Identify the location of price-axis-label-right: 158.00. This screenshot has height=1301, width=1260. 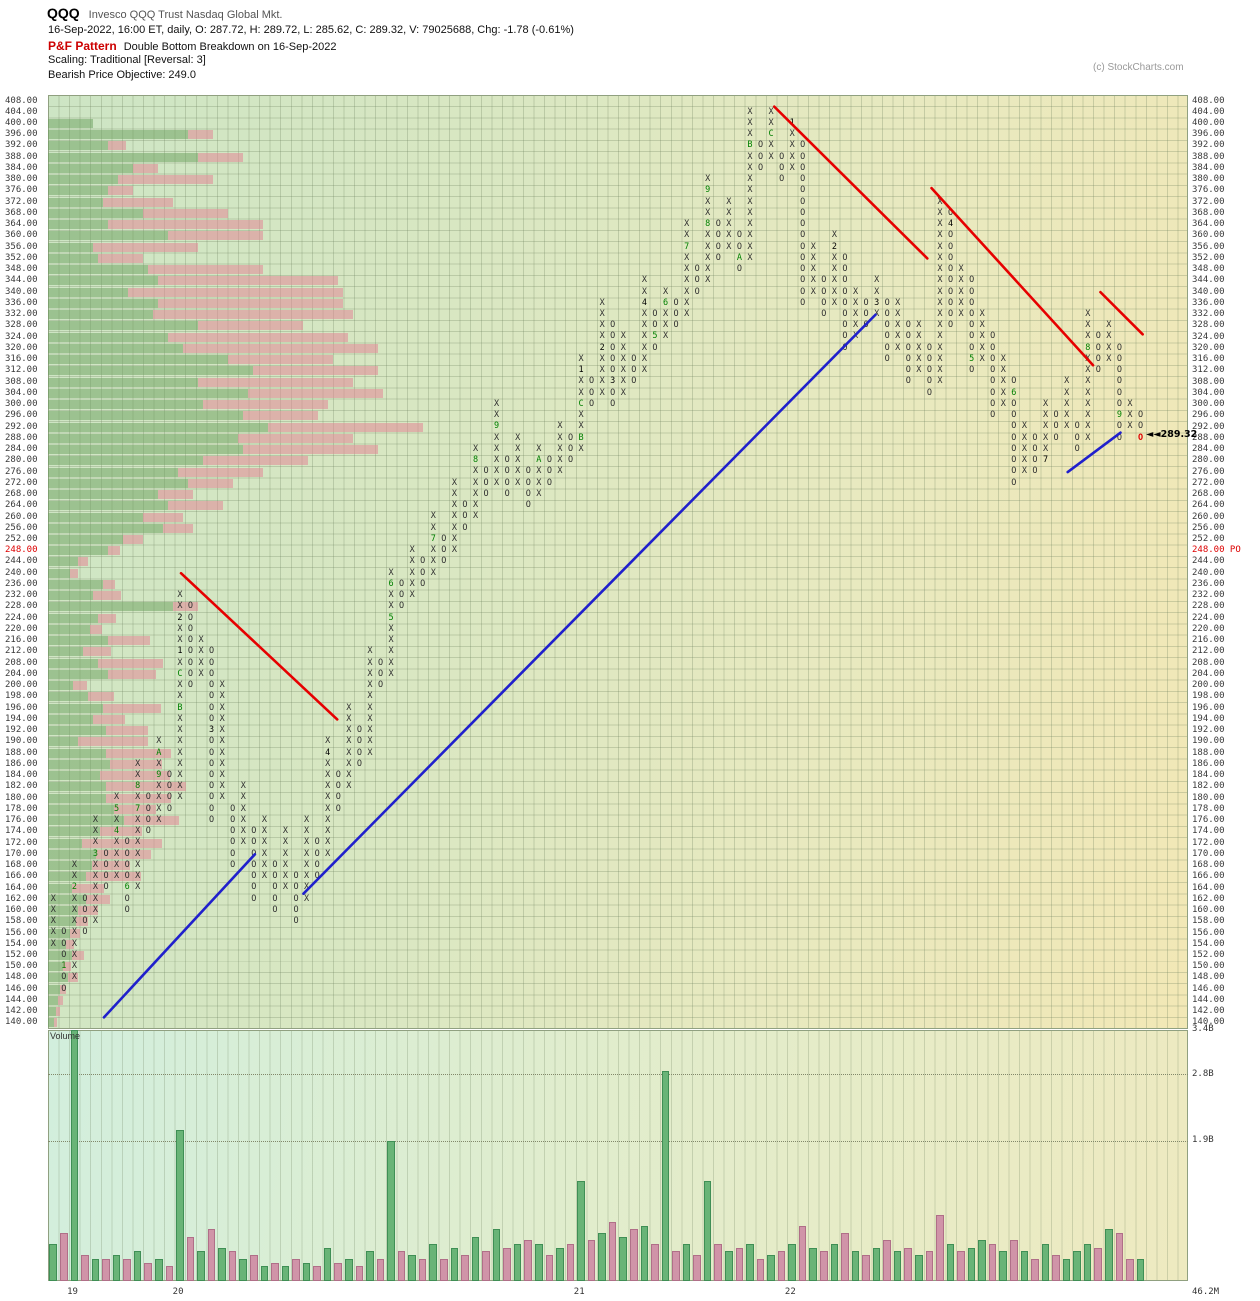
(1208, 921).